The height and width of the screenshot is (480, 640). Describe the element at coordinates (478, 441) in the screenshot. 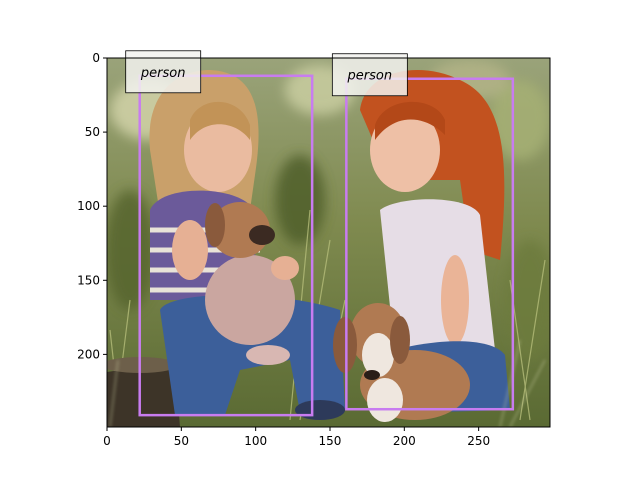

I see `x-tick-label: 250` at that location.